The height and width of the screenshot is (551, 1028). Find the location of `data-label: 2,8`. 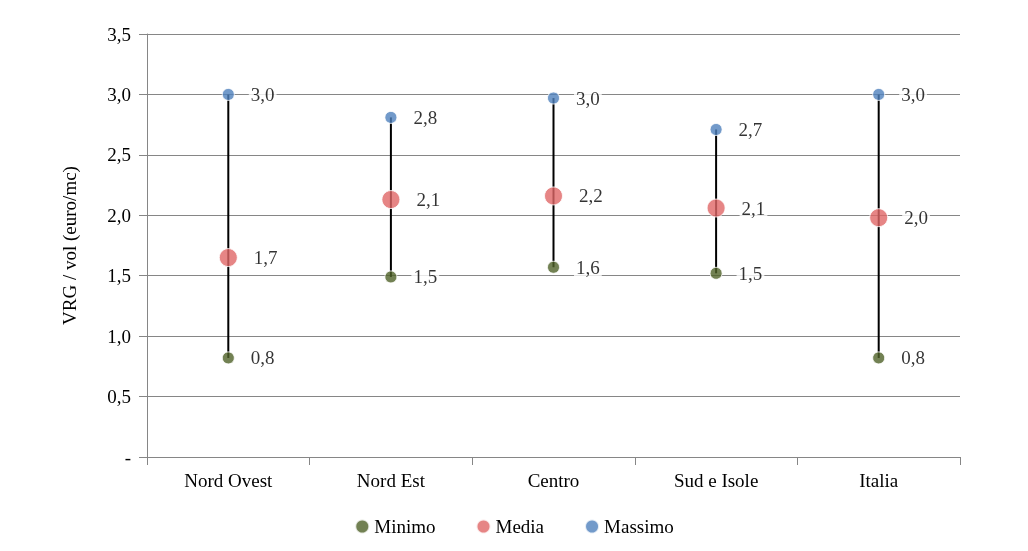

data-label: 2,8 is located at coordinates (425, 117).